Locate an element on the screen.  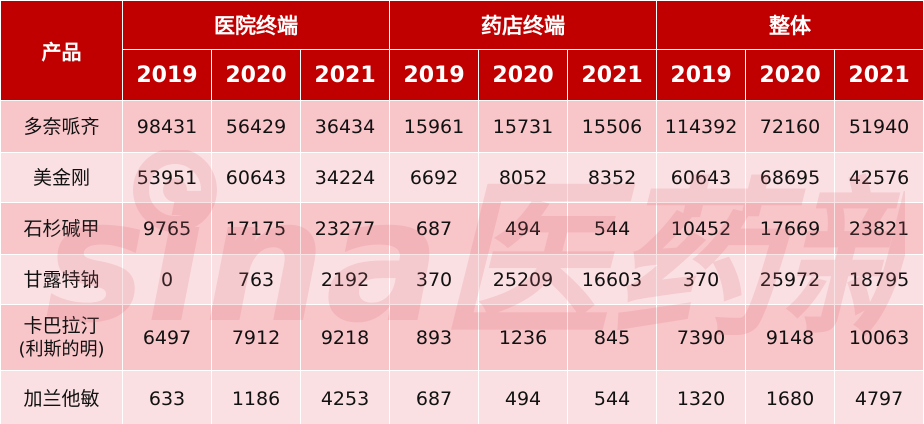
value-cell: 17175 is located at coordinates (256, 228).